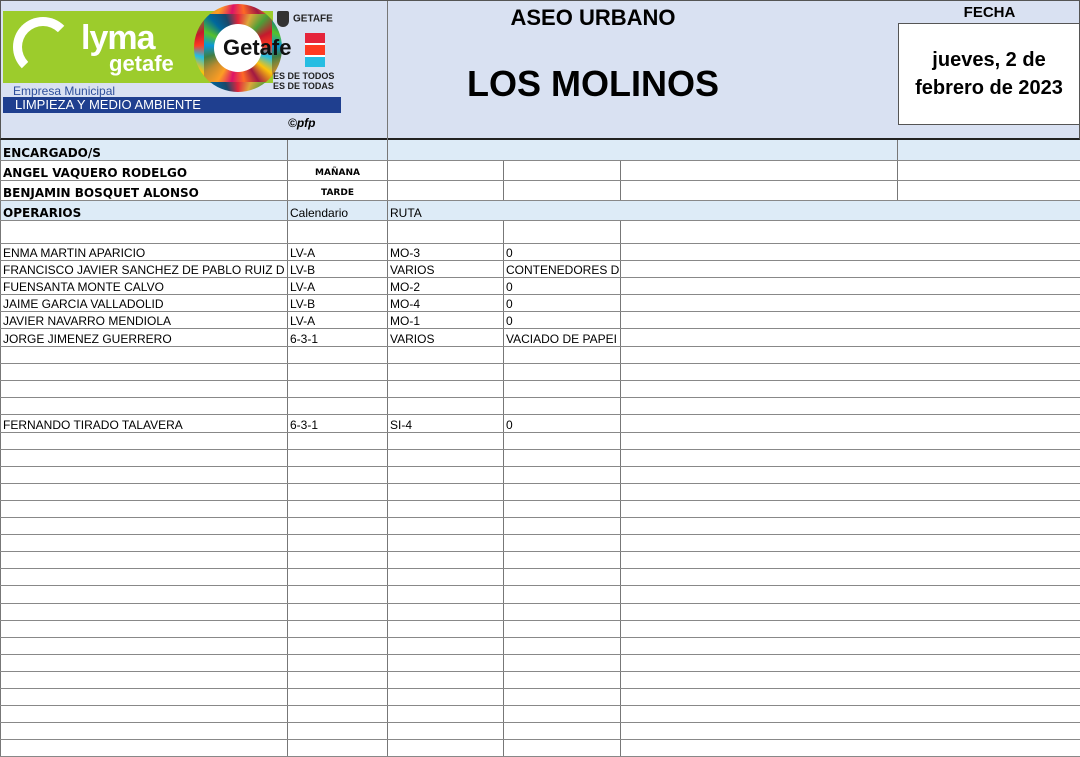 This screenshot has width=1080, height=757. I want to click on col-ruta: RUTA, so click(733, 210).